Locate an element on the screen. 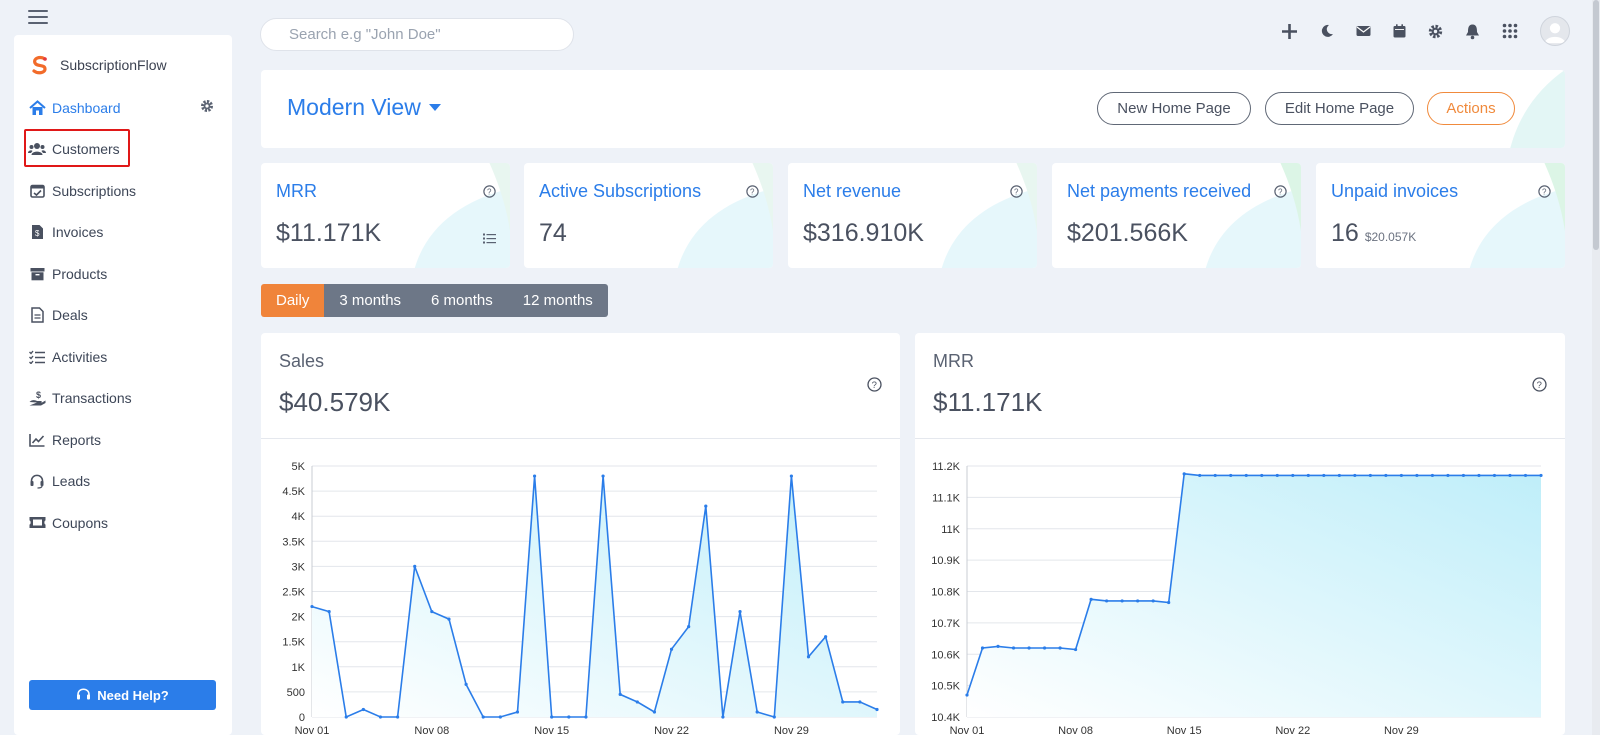 The width and height of the screenshot is (1600, 735). apps-grid-icon is located at coordinates (1510, 31).